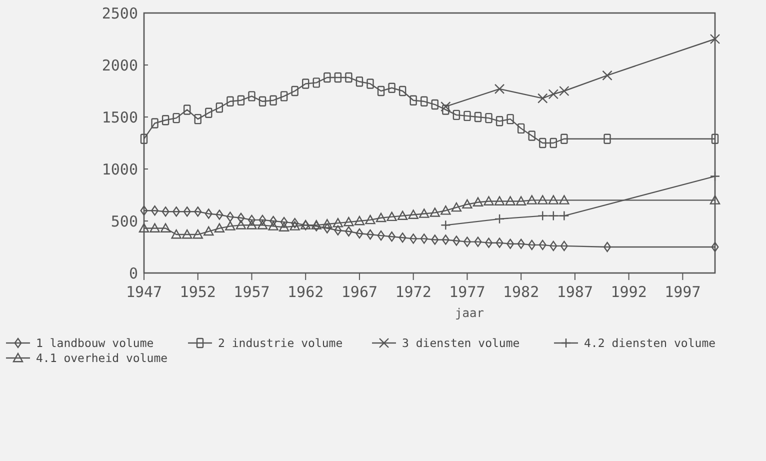 The image size is (766, 461). I want to click on legend-label: 3 diensten volume, so click(461, 343).